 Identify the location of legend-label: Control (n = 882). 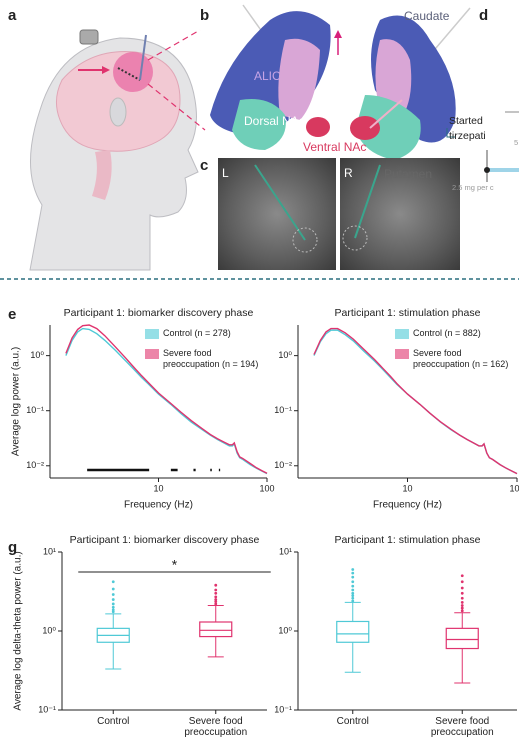
(447, 333).